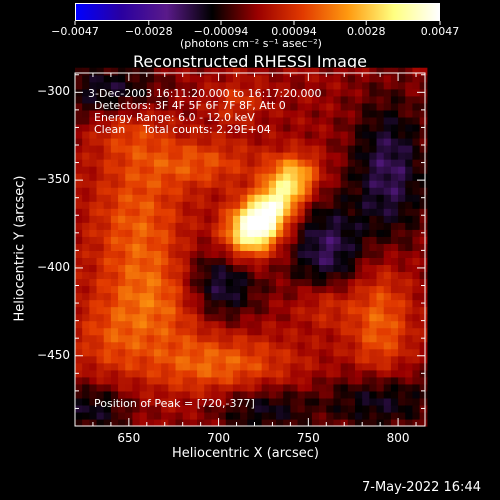 This screenshot has width=500, height=500. Describe the element at coordinates (257, 12) in the screenshot. I see `colorbar` at that location.